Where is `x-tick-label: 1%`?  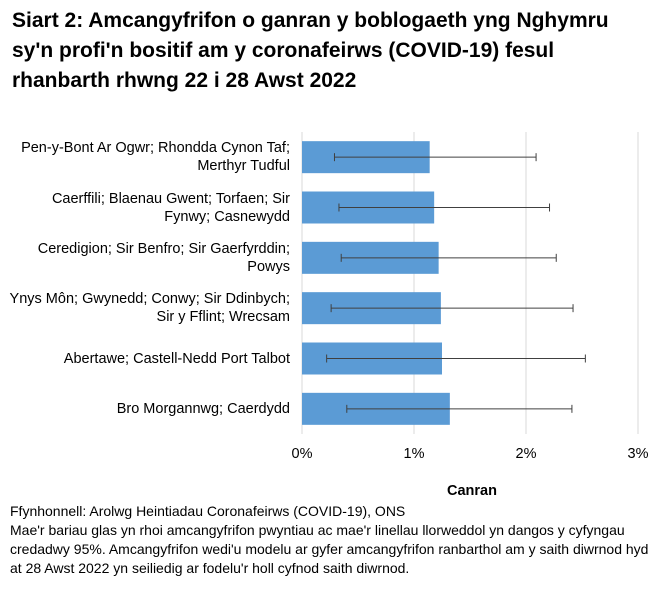 x-tick-label: 1% is located at coordinates (414, 454).